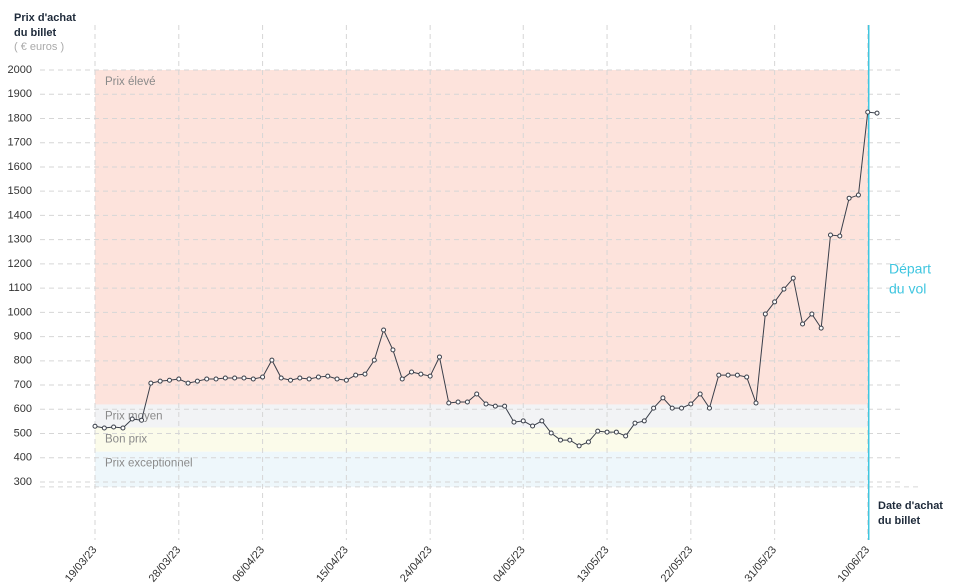 Image resolution: width=958 pixels, height=585 pixels. I want to click on x-tick-label: 15/04/23, so click(332, 564).